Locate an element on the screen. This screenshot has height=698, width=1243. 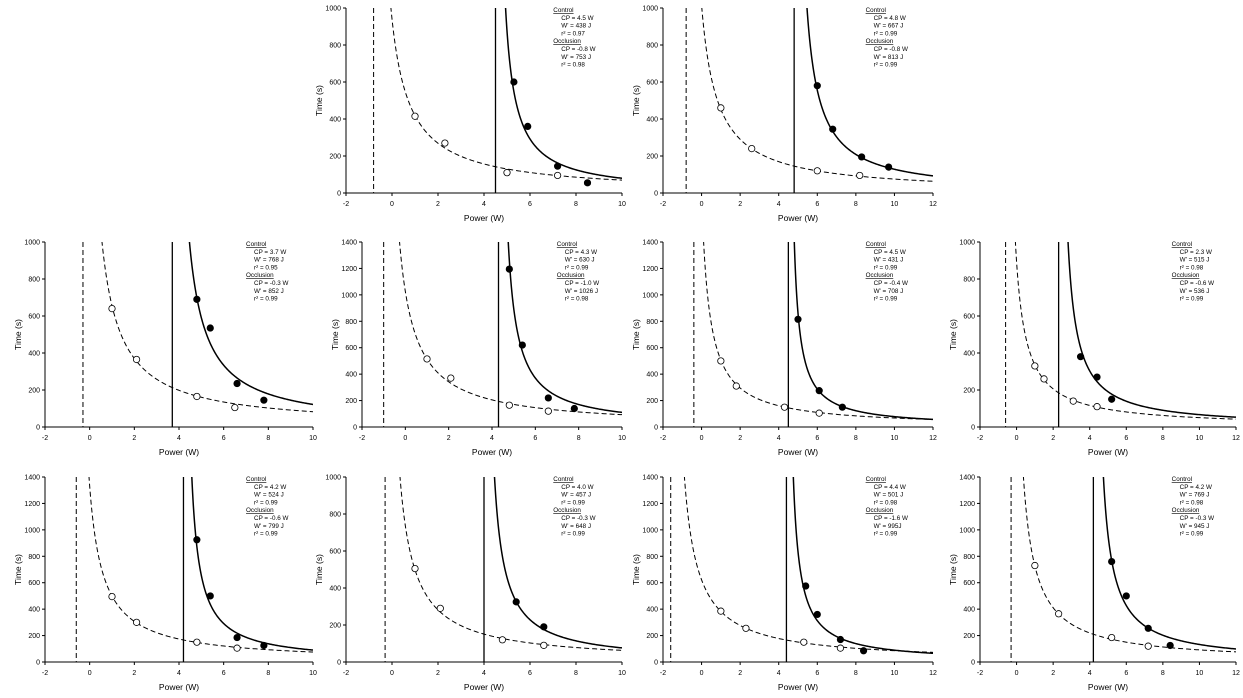
annotation-line: CP = 4.8 W is located at coordinates (890, 18).